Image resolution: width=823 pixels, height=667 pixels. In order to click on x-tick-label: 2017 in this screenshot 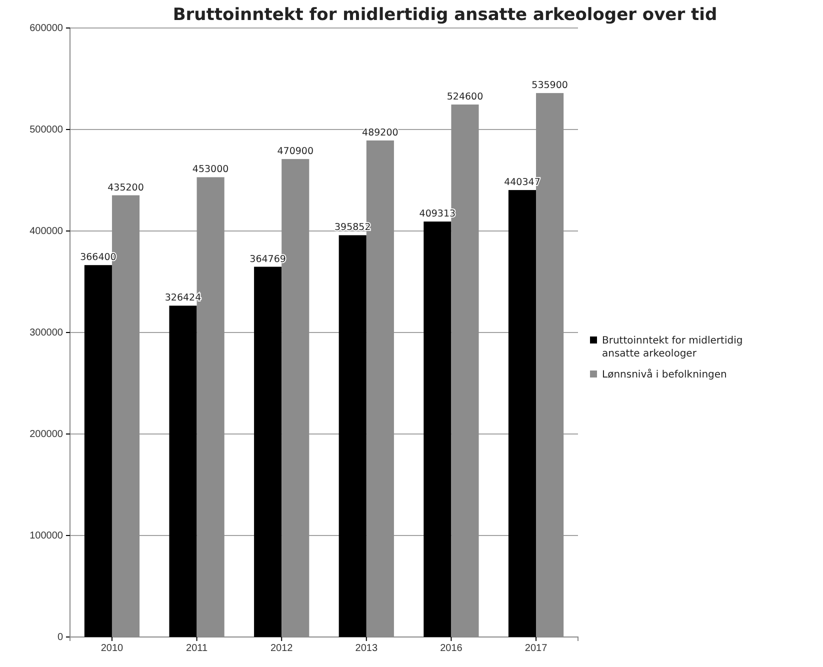, I will do `click(536, 648)`.